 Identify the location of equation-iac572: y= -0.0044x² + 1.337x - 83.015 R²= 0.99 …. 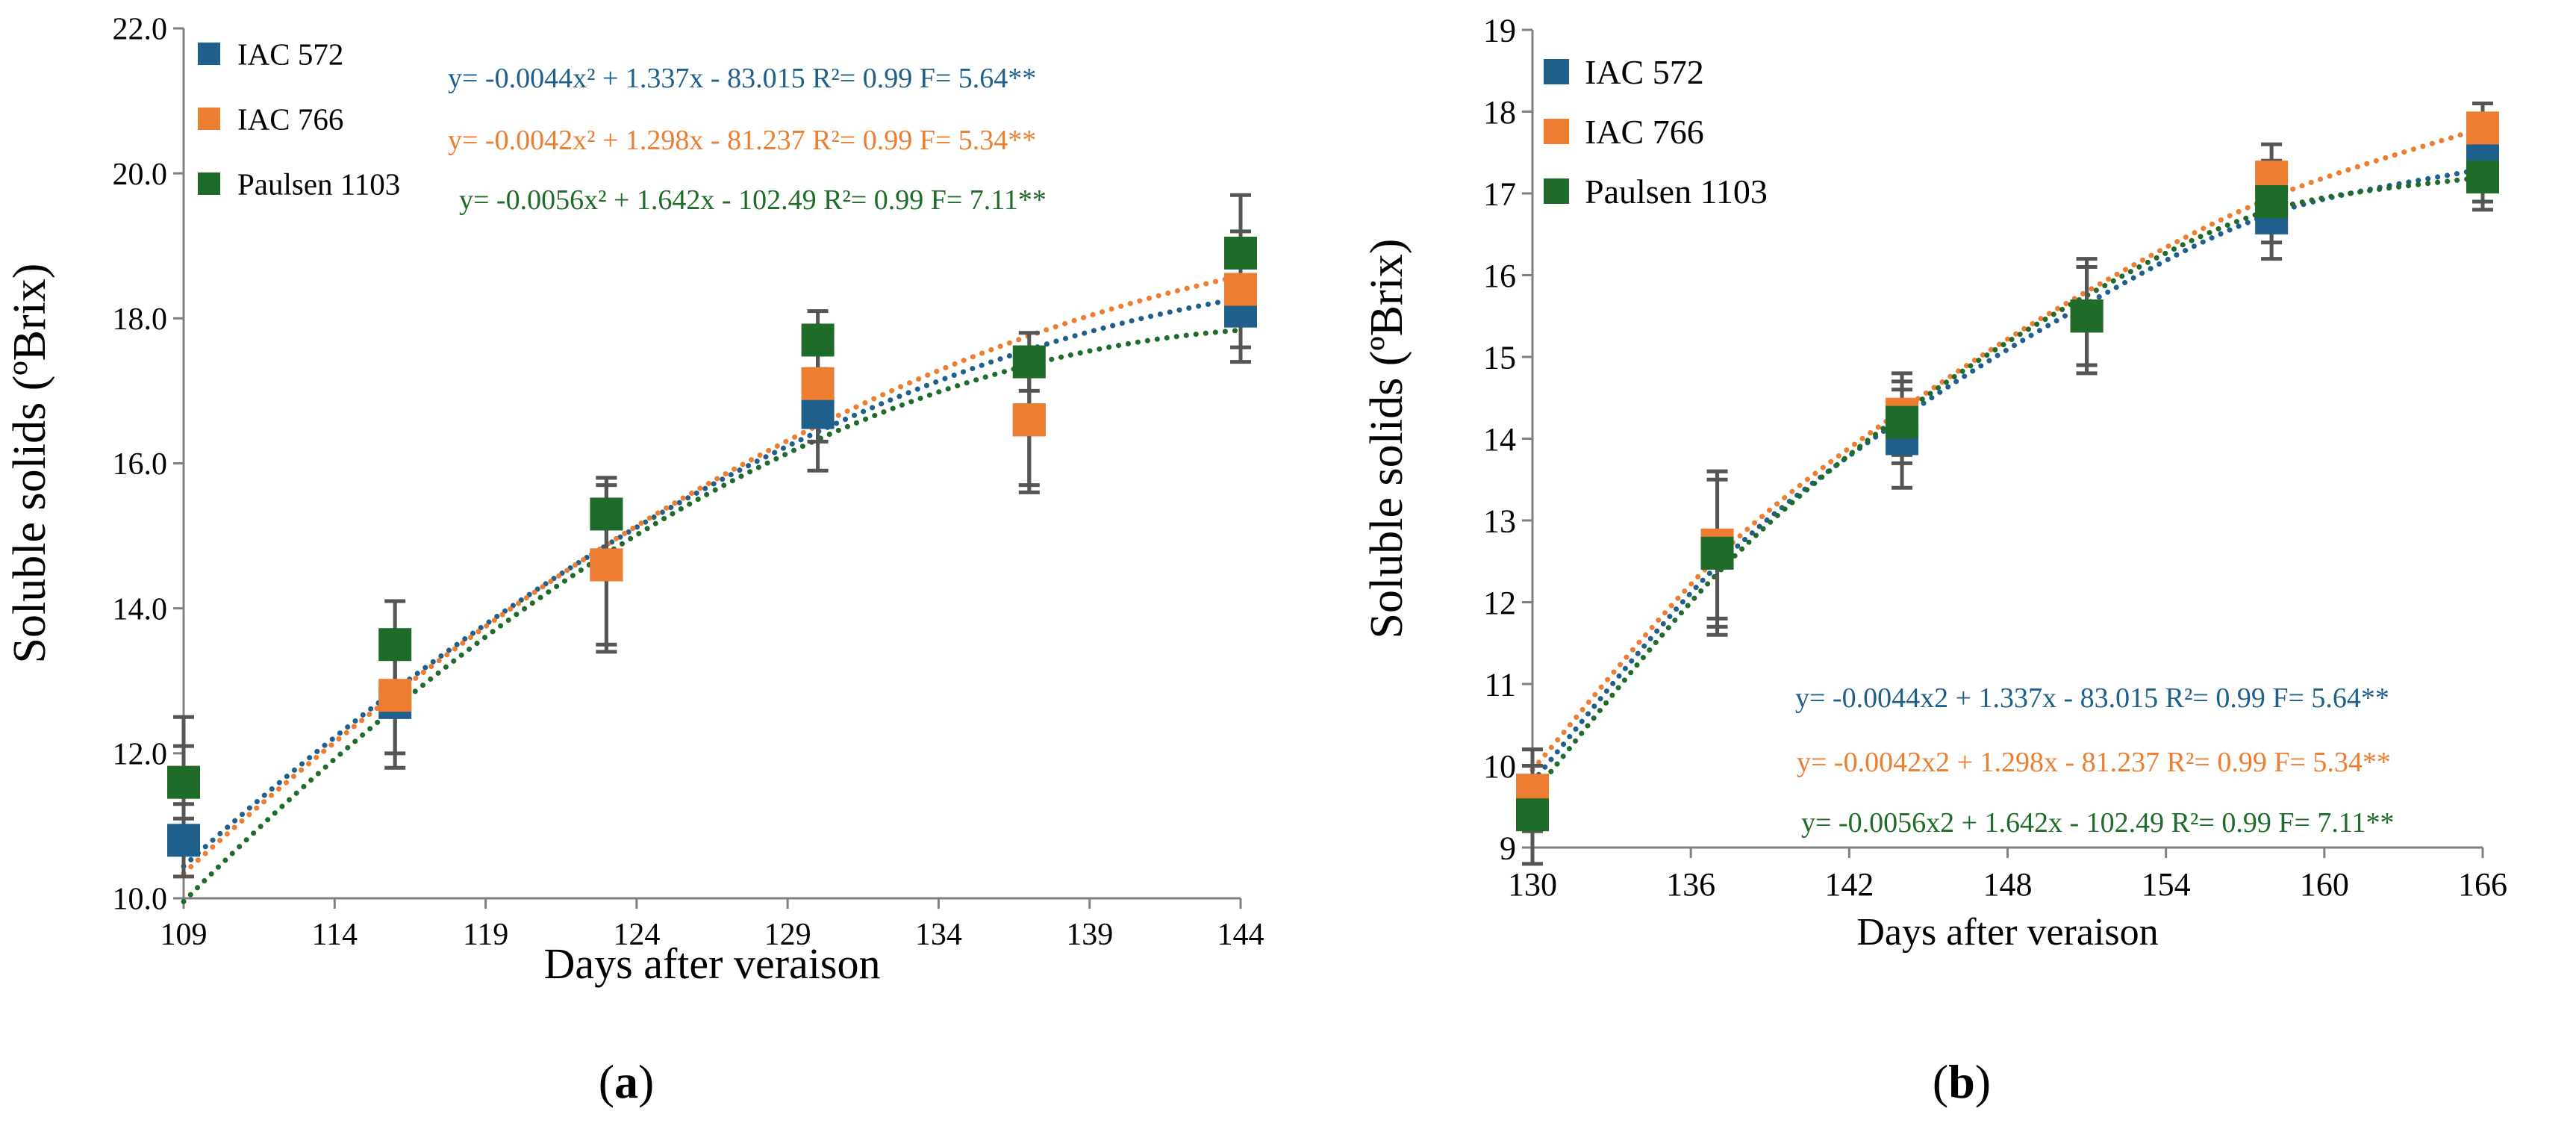
(742, 78).